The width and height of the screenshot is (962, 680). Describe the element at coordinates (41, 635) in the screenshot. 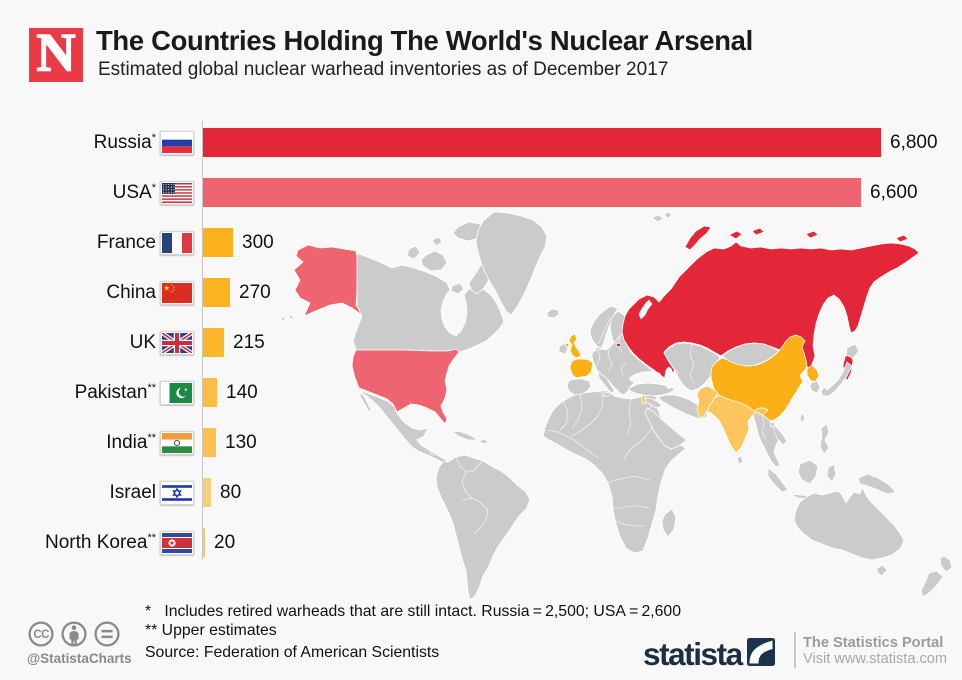

I see `svg-text: CC` at that location.